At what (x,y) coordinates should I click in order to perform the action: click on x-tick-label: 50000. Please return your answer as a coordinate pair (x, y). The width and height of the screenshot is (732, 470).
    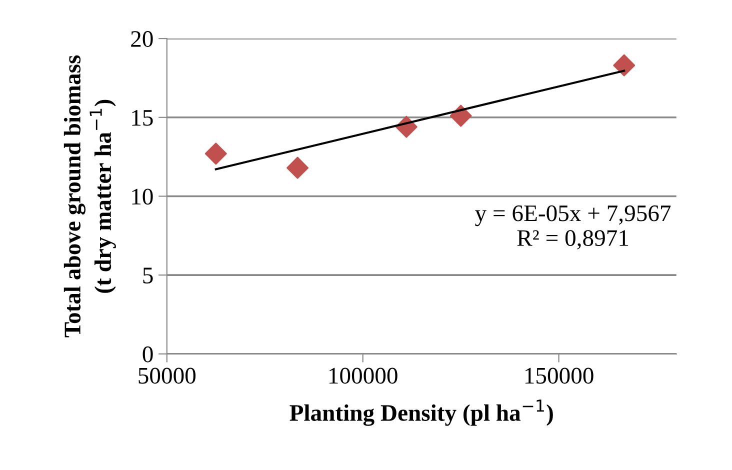
    Looking at the image, I should click on (167, 376).